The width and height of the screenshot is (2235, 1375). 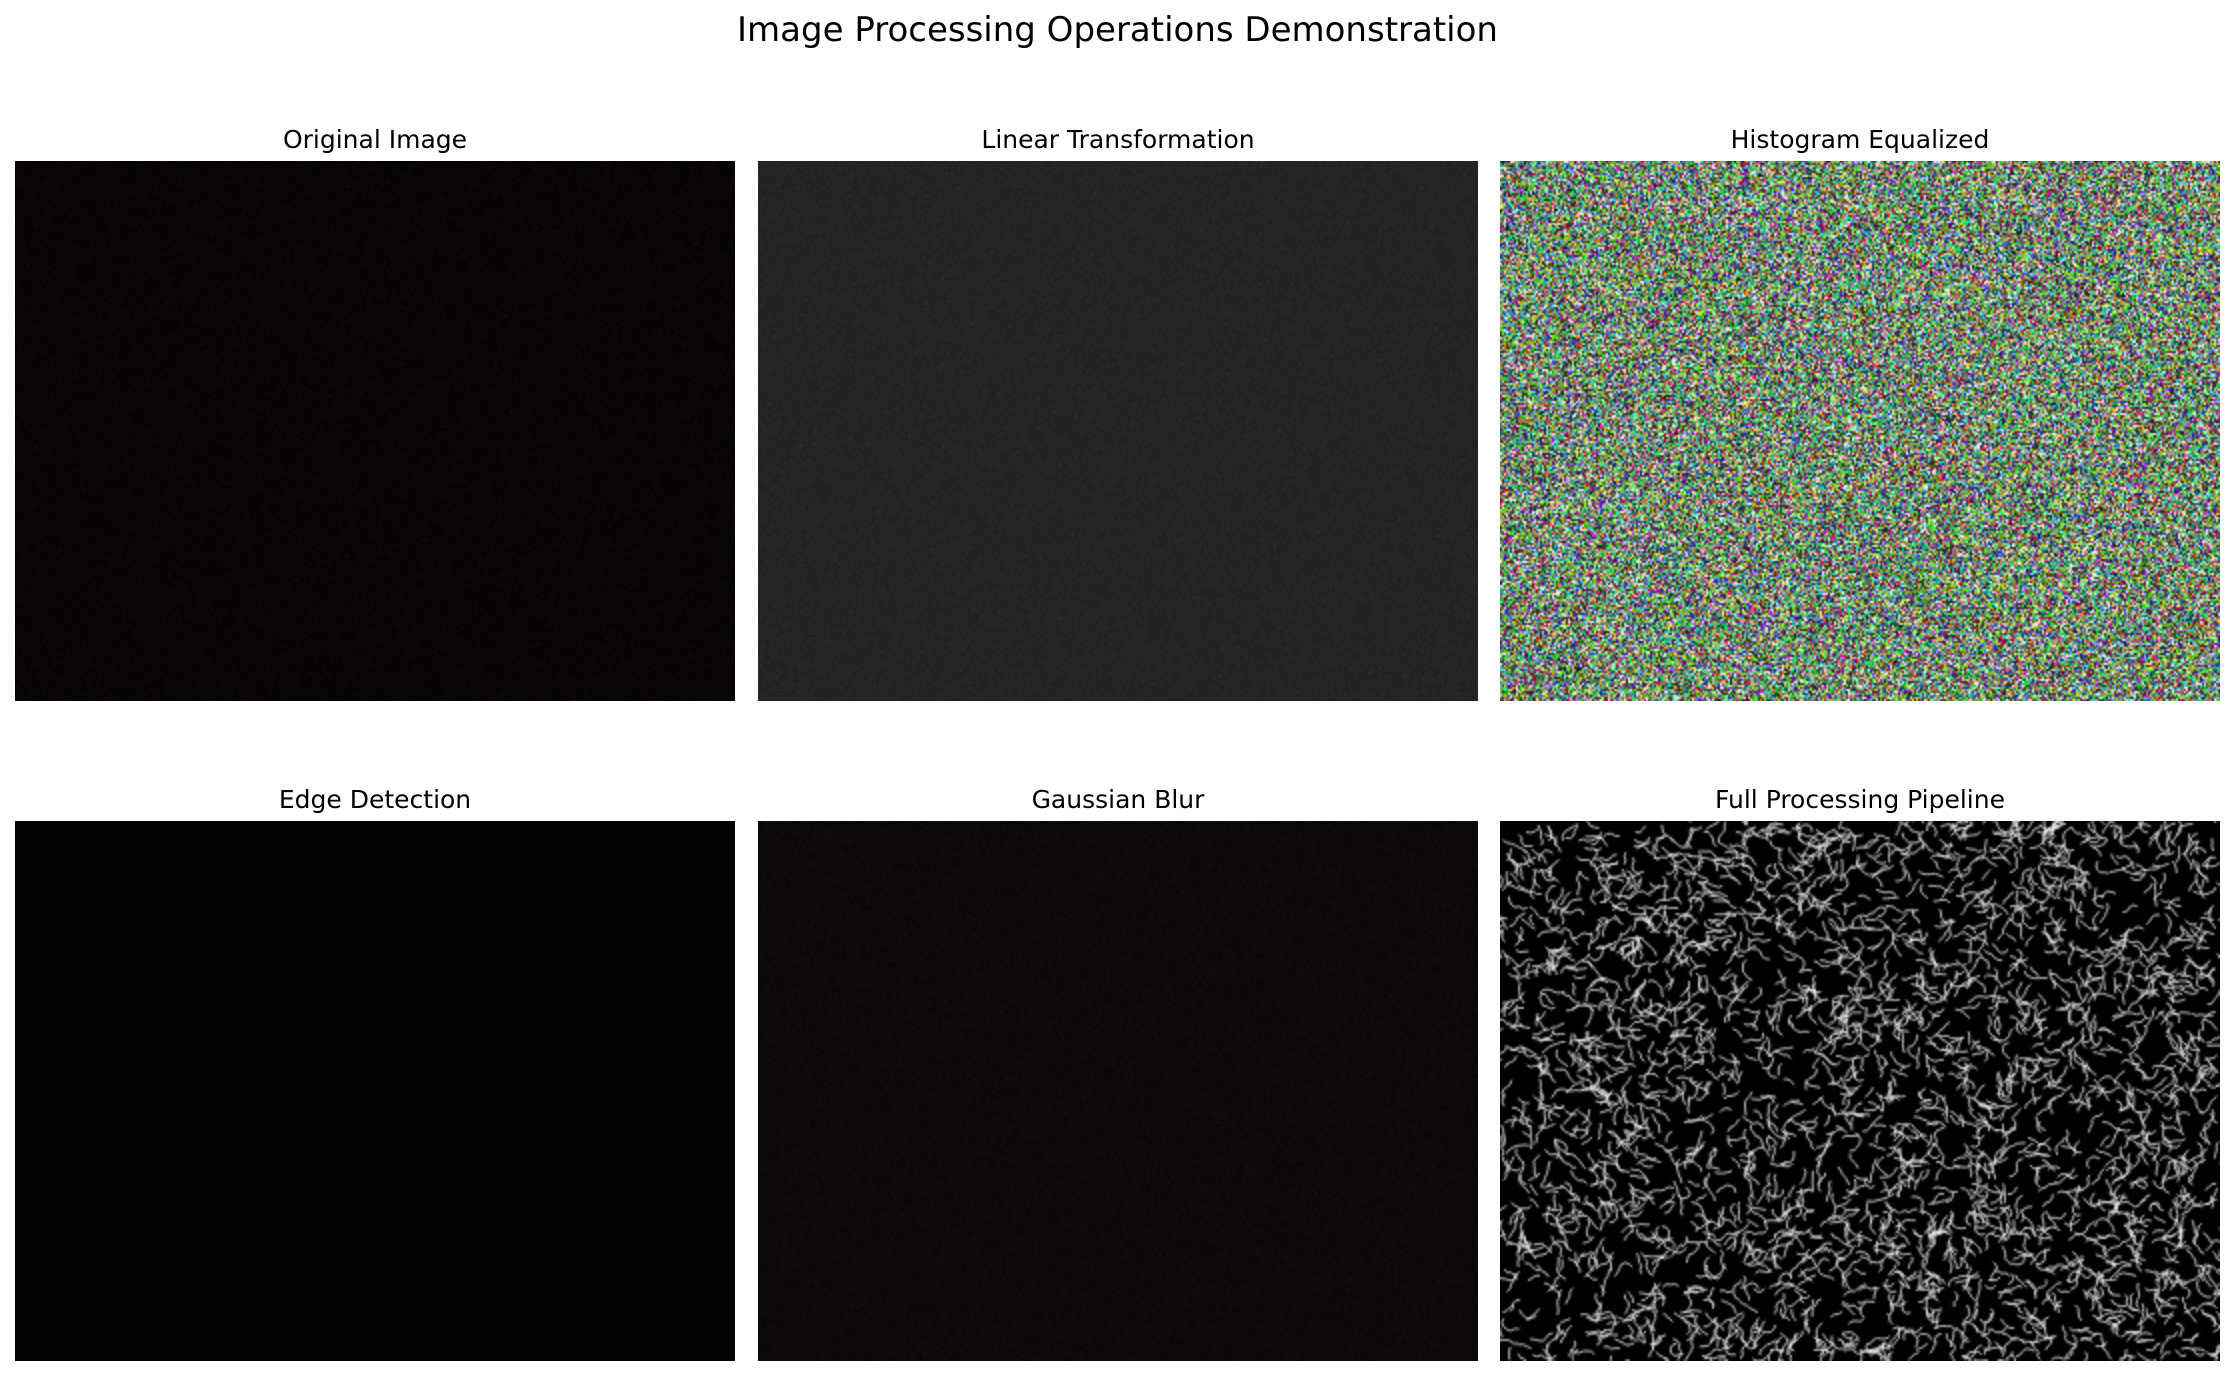 What do you see at coordinates (375, 139) in the screenshot?
I see `panel-title-original-image: Original Image` at bounding box center [375, 139].